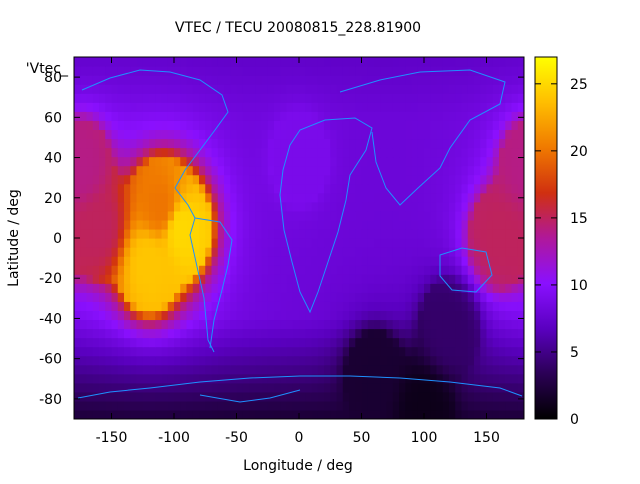 This screenshot has height=484, width=640. What do you see at coordinates (486, 438) in the screenshot?
I see `x-tick-label: 150` at bounding box center [486, 438].